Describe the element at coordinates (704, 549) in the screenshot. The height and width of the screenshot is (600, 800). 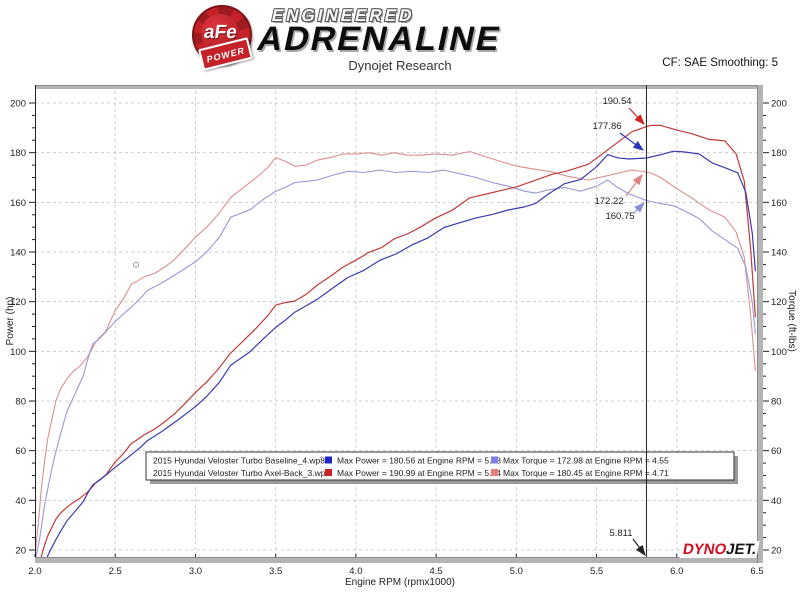
I see `dynojet-logo-dyno: DYNO` at that location.